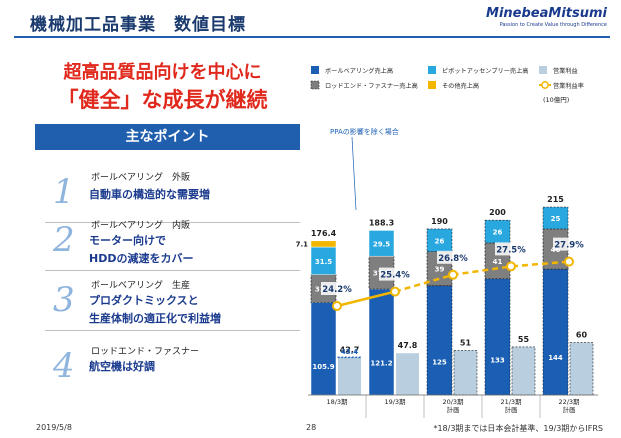 The height and width of the screenshot is (438, 621). I want to click on bar-label-pivot: 25, so click(556, 219).